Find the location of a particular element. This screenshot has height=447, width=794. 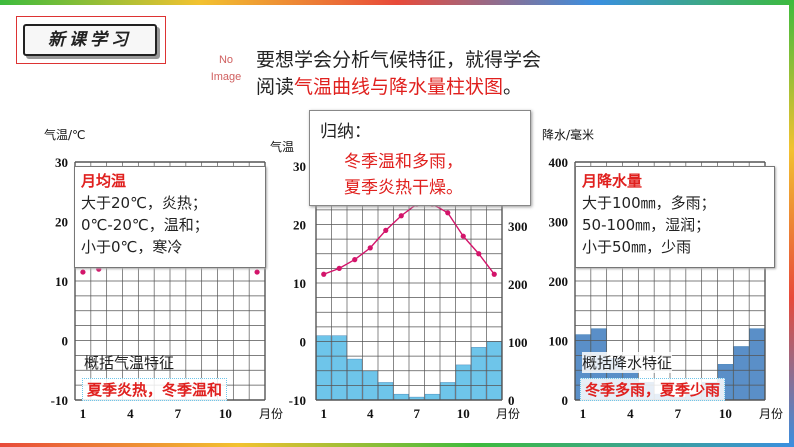

intro-line2-highlight: 气温曲线与降水量柱状图 is located at coordinates (399, 87).